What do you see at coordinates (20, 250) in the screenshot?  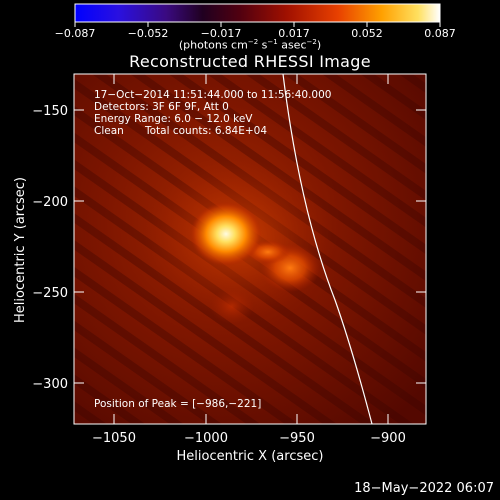 I see `y-axis-label: Heliocentric Y (arcsec)` at bounding box center [20, 250].